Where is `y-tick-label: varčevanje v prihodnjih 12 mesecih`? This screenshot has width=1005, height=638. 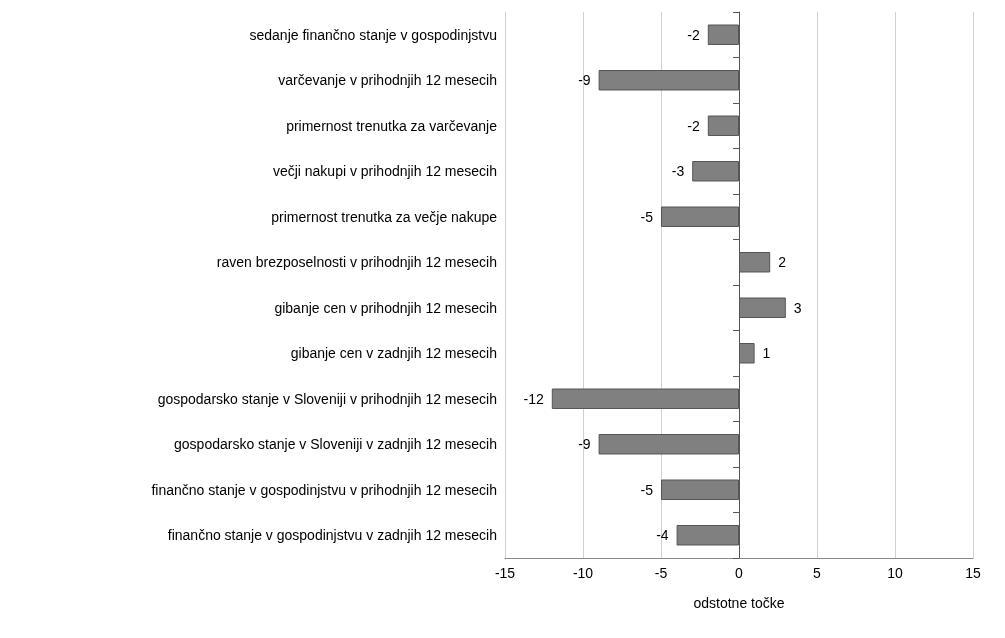
y-tick-label: varčevanje v prihodnjih 12 mesecih is located at coordinates (387, 80).